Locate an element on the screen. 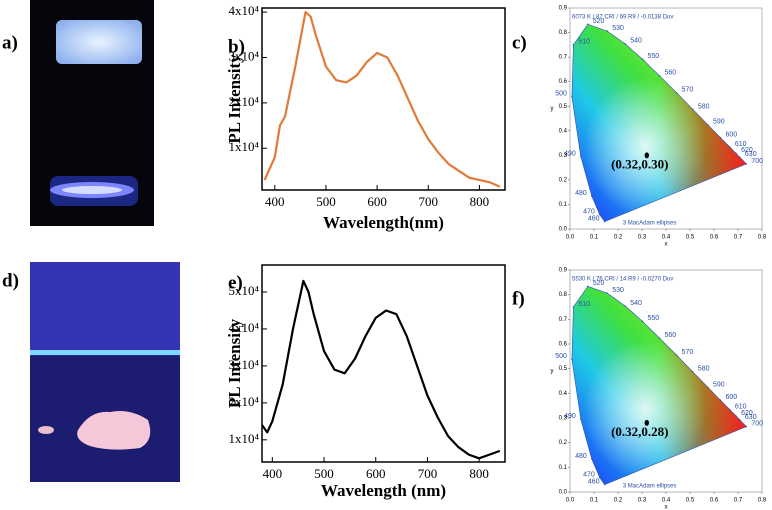 Image resolution: width=772 pixels, height=510 pixels. locus-label: 700 is located at coordinates (757, 161).